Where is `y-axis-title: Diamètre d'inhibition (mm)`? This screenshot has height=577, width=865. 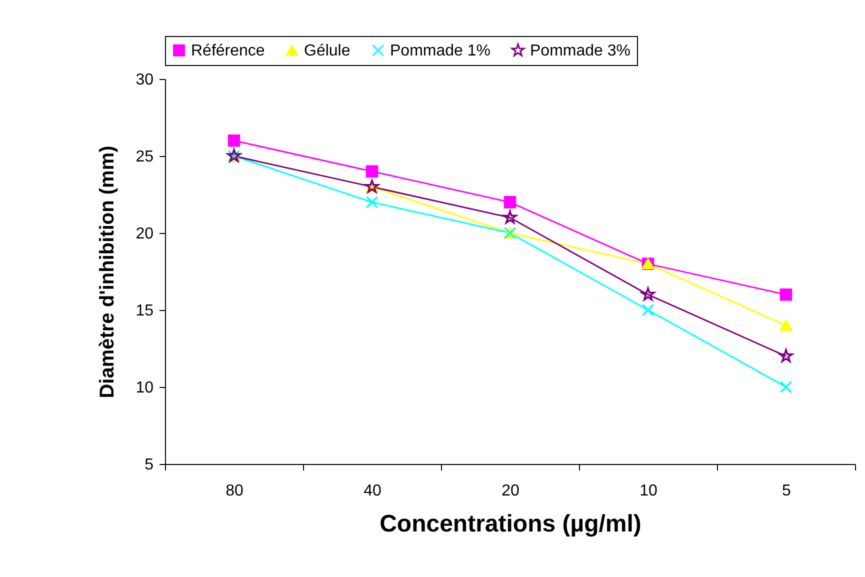 y-axis-title: Diamètre d'inhibition (mm) is located at coordinates (107, 272).